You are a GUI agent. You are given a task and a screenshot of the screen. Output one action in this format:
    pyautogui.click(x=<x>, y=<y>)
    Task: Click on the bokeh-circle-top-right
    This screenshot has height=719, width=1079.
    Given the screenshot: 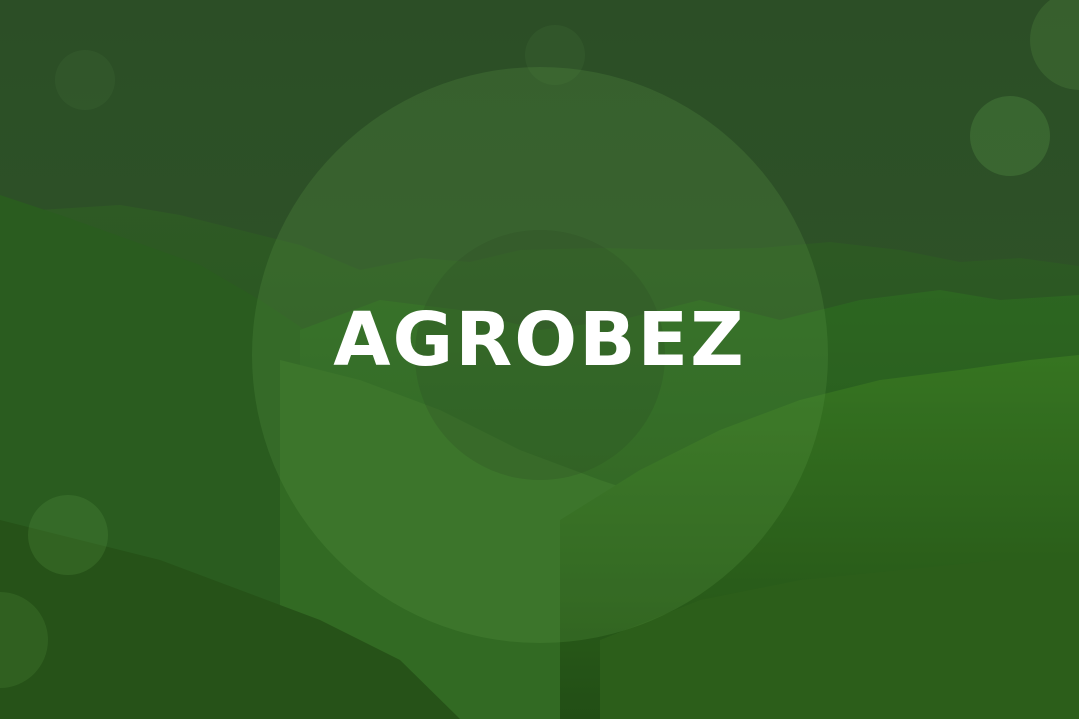 What is the action you would take?
    pyautogui.click(x=1010, y=136)
    